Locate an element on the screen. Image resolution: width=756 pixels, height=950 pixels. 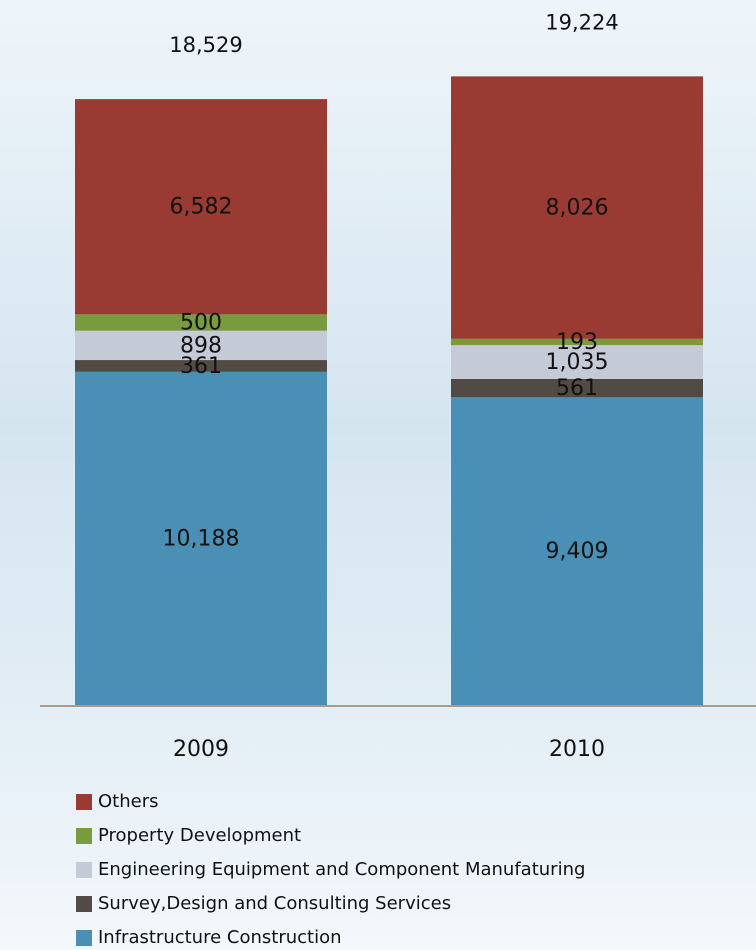
value-label: 193 is located at coordinates (577, 342).